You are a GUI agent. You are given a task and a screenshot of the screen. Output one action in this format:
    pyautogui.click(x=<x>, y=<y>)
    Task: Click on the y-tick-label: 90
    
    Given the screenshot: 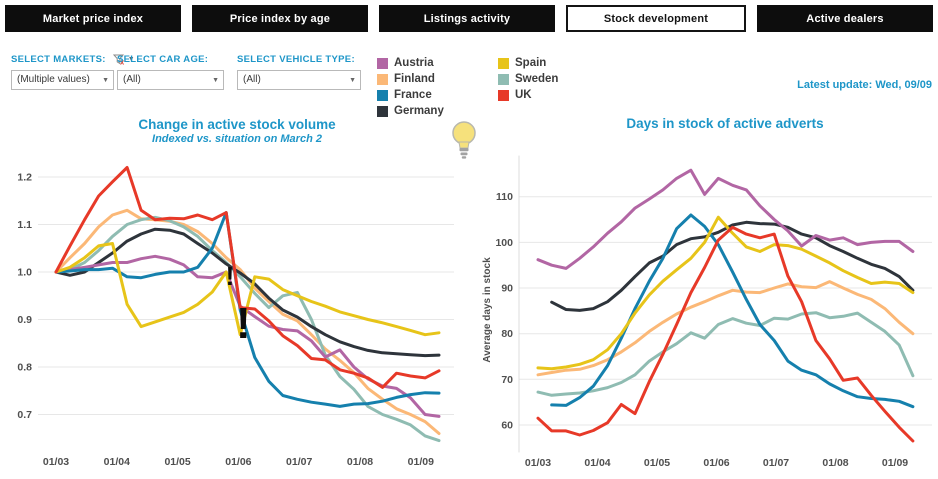 What is the action you would take?
    pyautogui.click(x=507, y=289)
    